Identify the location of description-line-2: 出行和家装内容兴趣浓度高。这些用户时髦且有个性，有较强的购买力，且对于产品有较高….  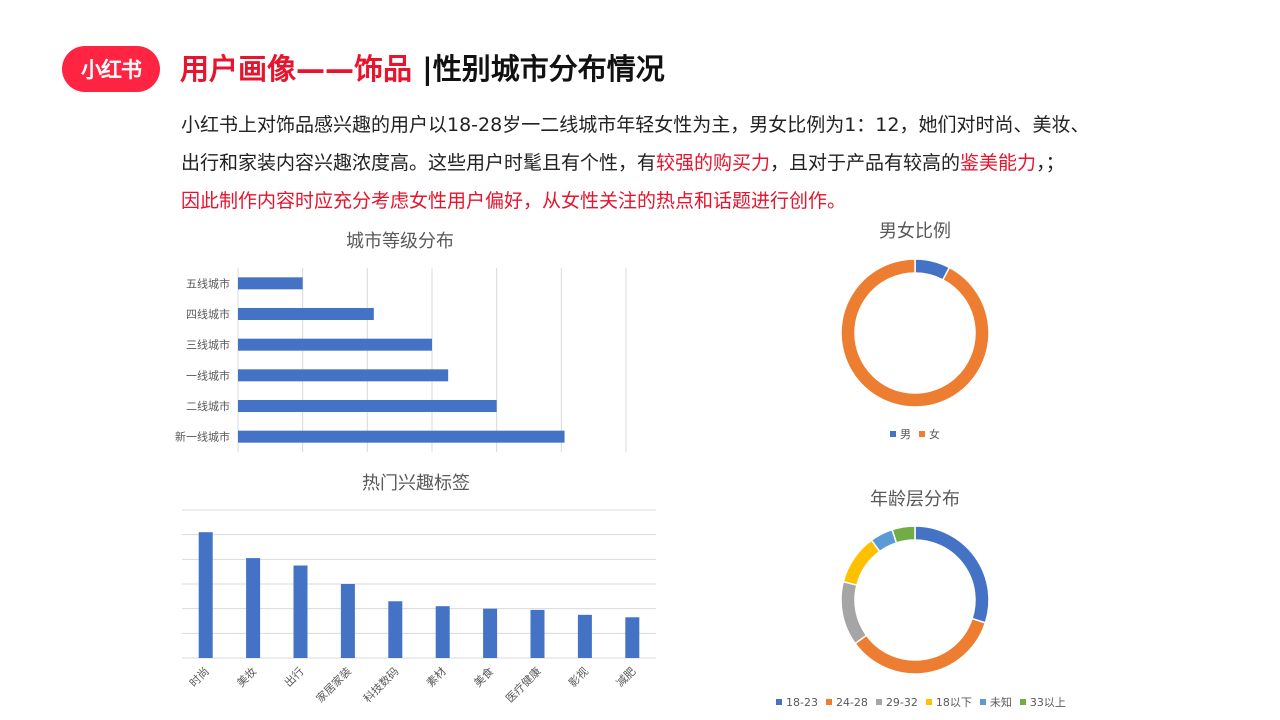
(701, 163).